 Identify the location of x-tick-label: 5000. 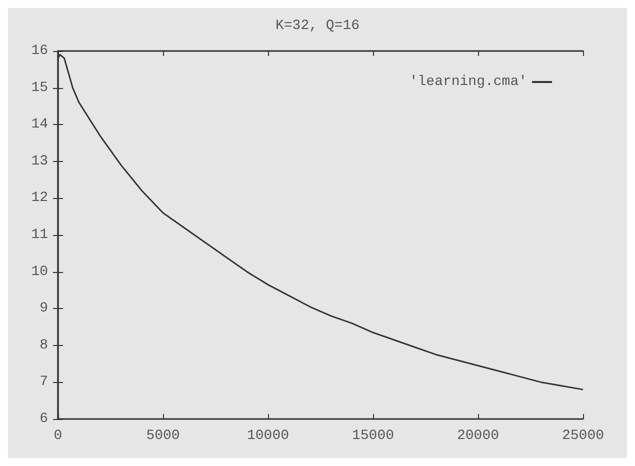
(163, 436).